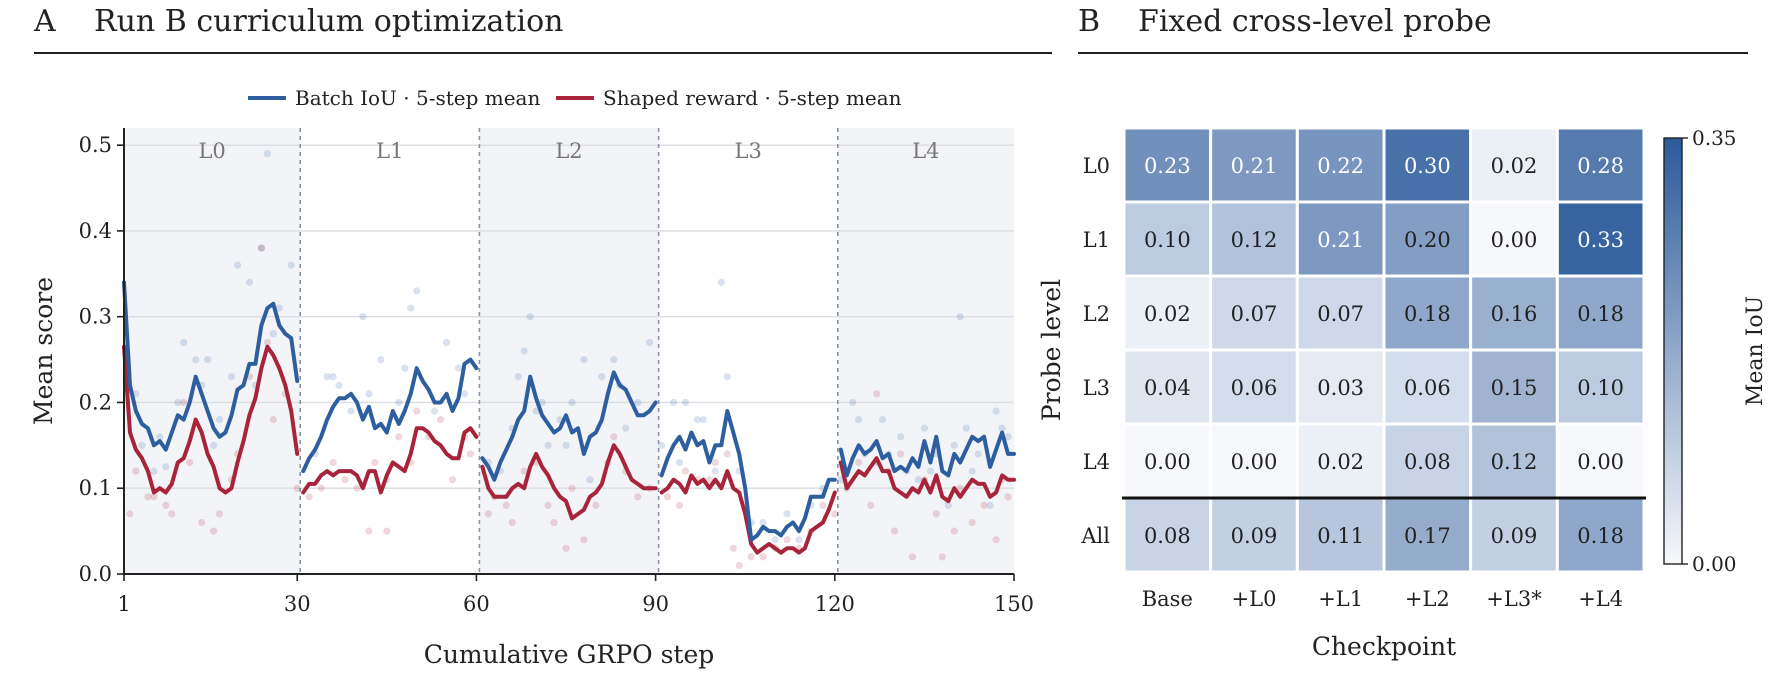 The image size is (1776, 692). Describe the element at coordinates (329, 21) in the screenshot. I see `panel-a-title: Run B curriculum optimization` at that location.